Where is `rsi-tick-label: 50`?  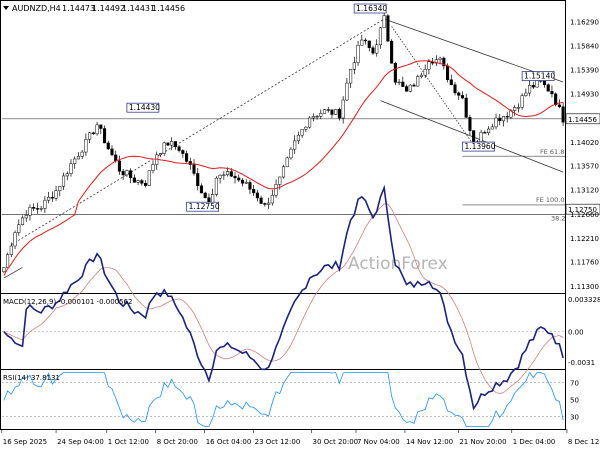 rsi-tick-label: 50 is located at coordinates (574, 401).